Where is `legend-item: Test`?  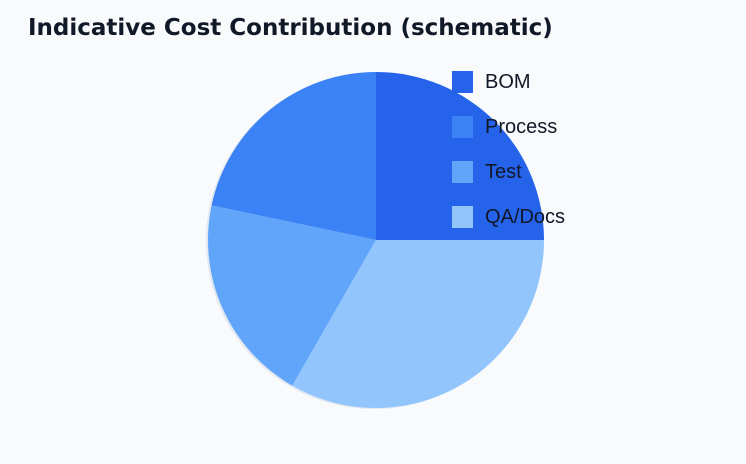 legend-item: Test is located at coordinates (508, 172).